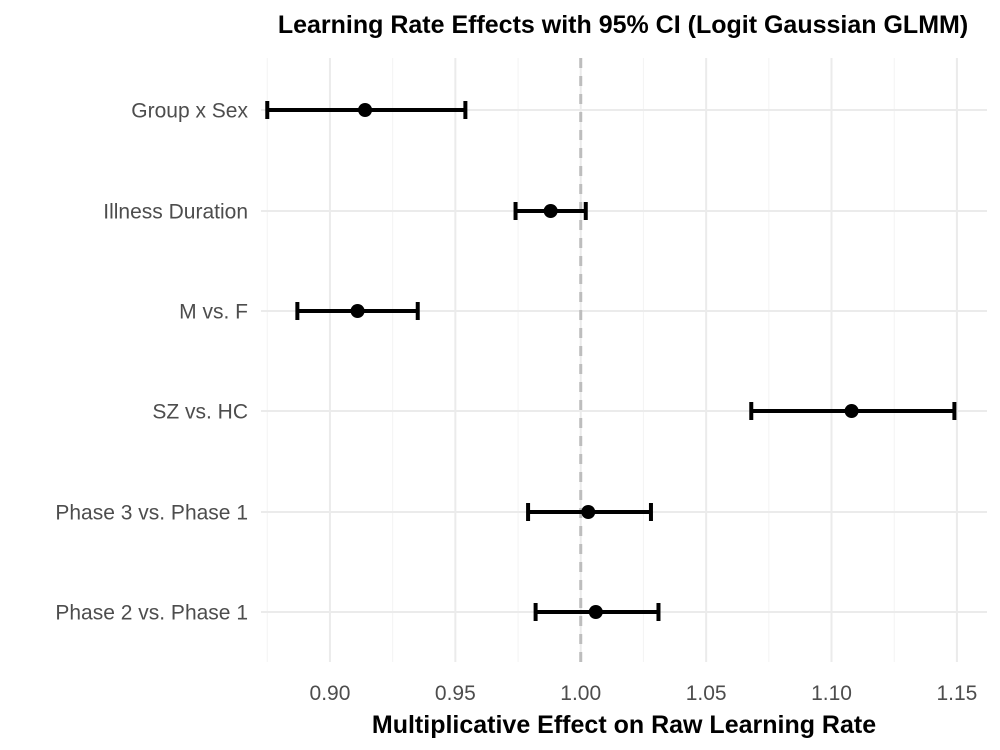  Describe the element at coordinates (200, 412) in the screenshot. I see `y-tick-label: SZ vs. HC` at that location.